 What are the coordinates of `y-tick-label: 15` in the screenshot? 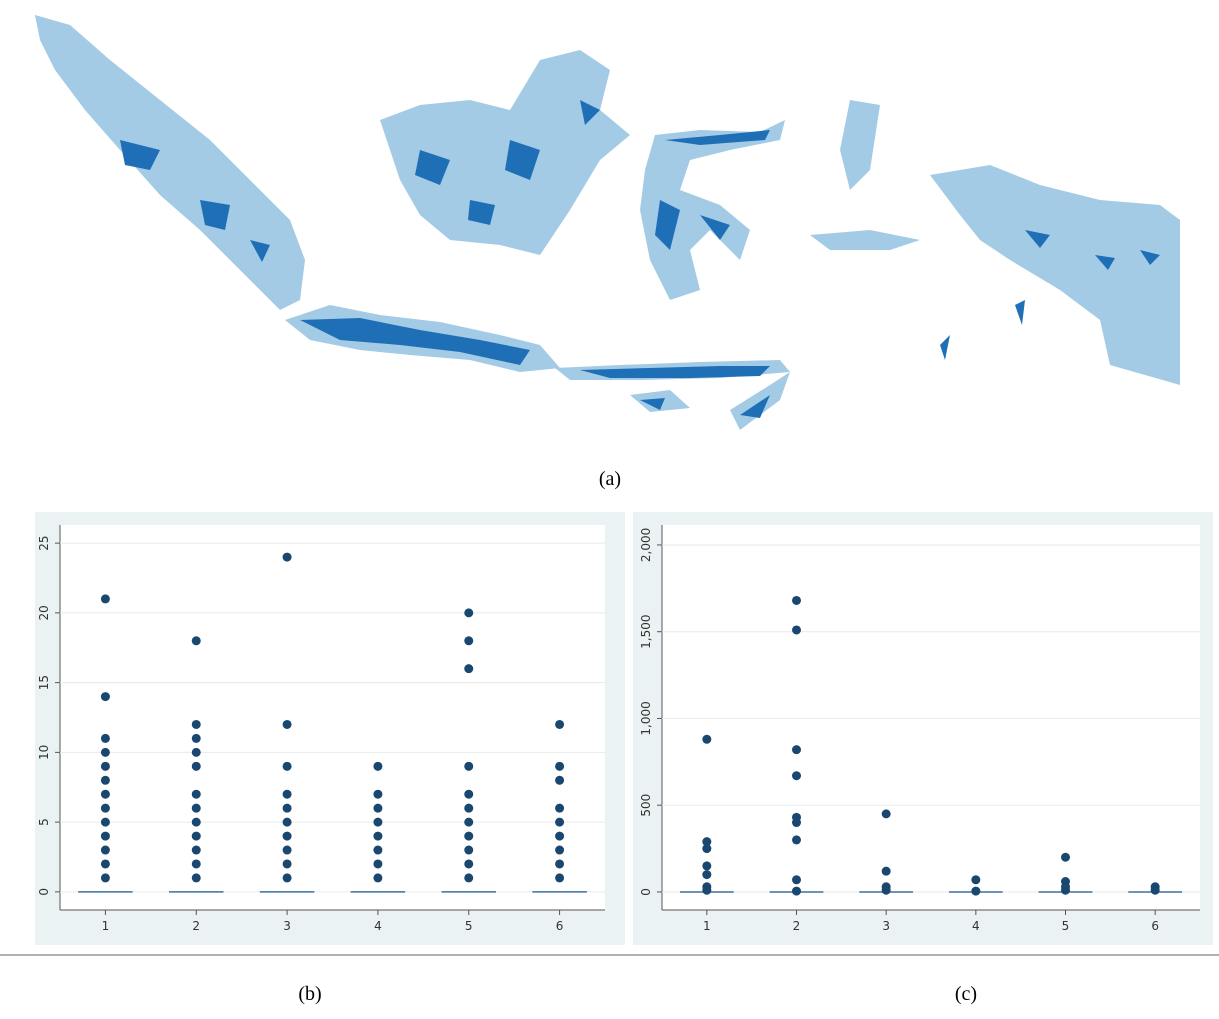 It's located at (44, 682).